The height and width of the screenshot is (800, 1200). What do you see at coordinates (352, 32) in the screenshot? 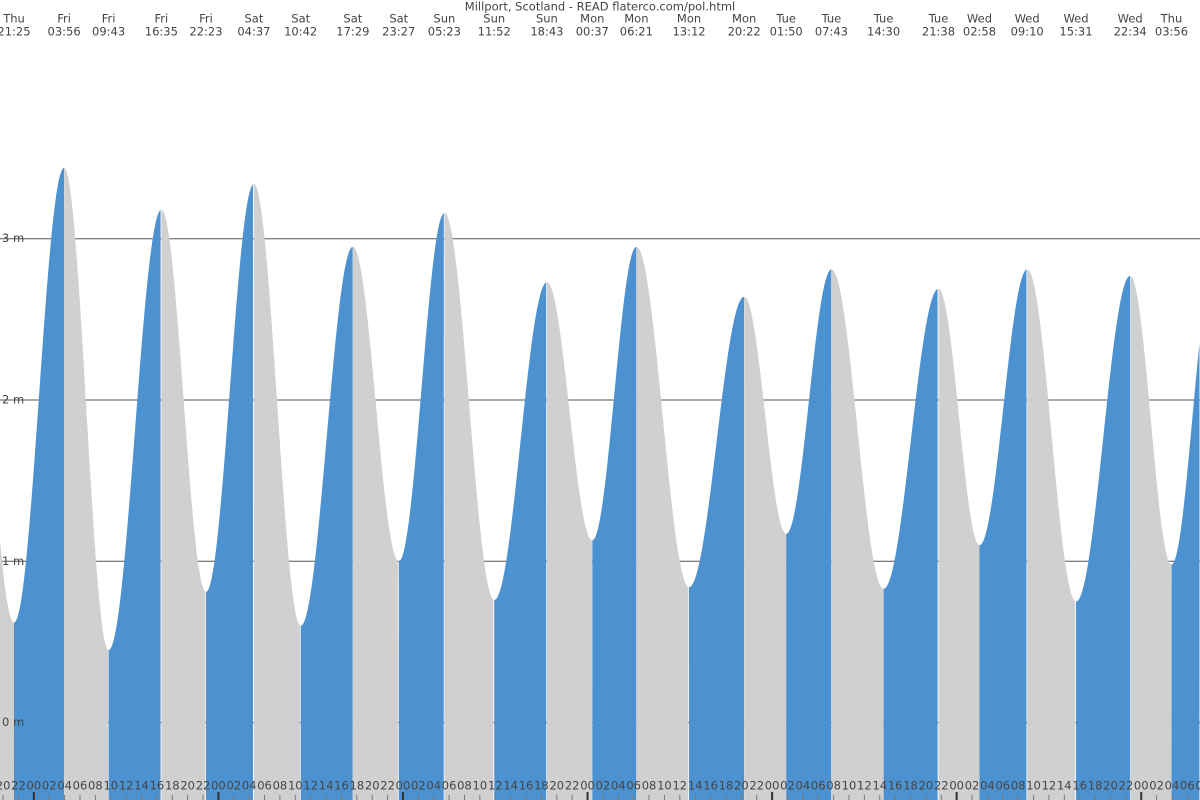
I see `extreme-time: 17:29` at bounding box center [352, 32].